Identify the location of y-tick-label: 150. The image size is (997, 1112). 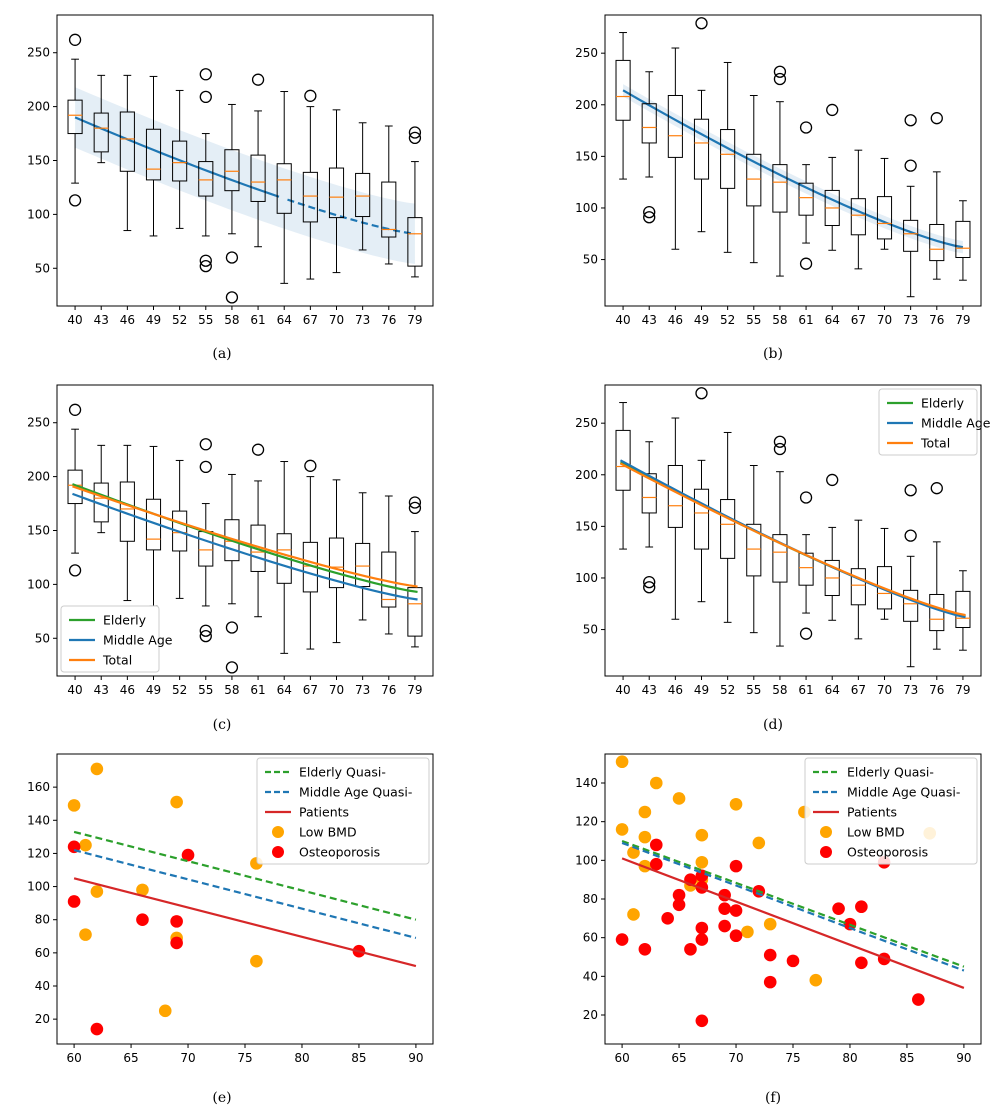
(38, 531).